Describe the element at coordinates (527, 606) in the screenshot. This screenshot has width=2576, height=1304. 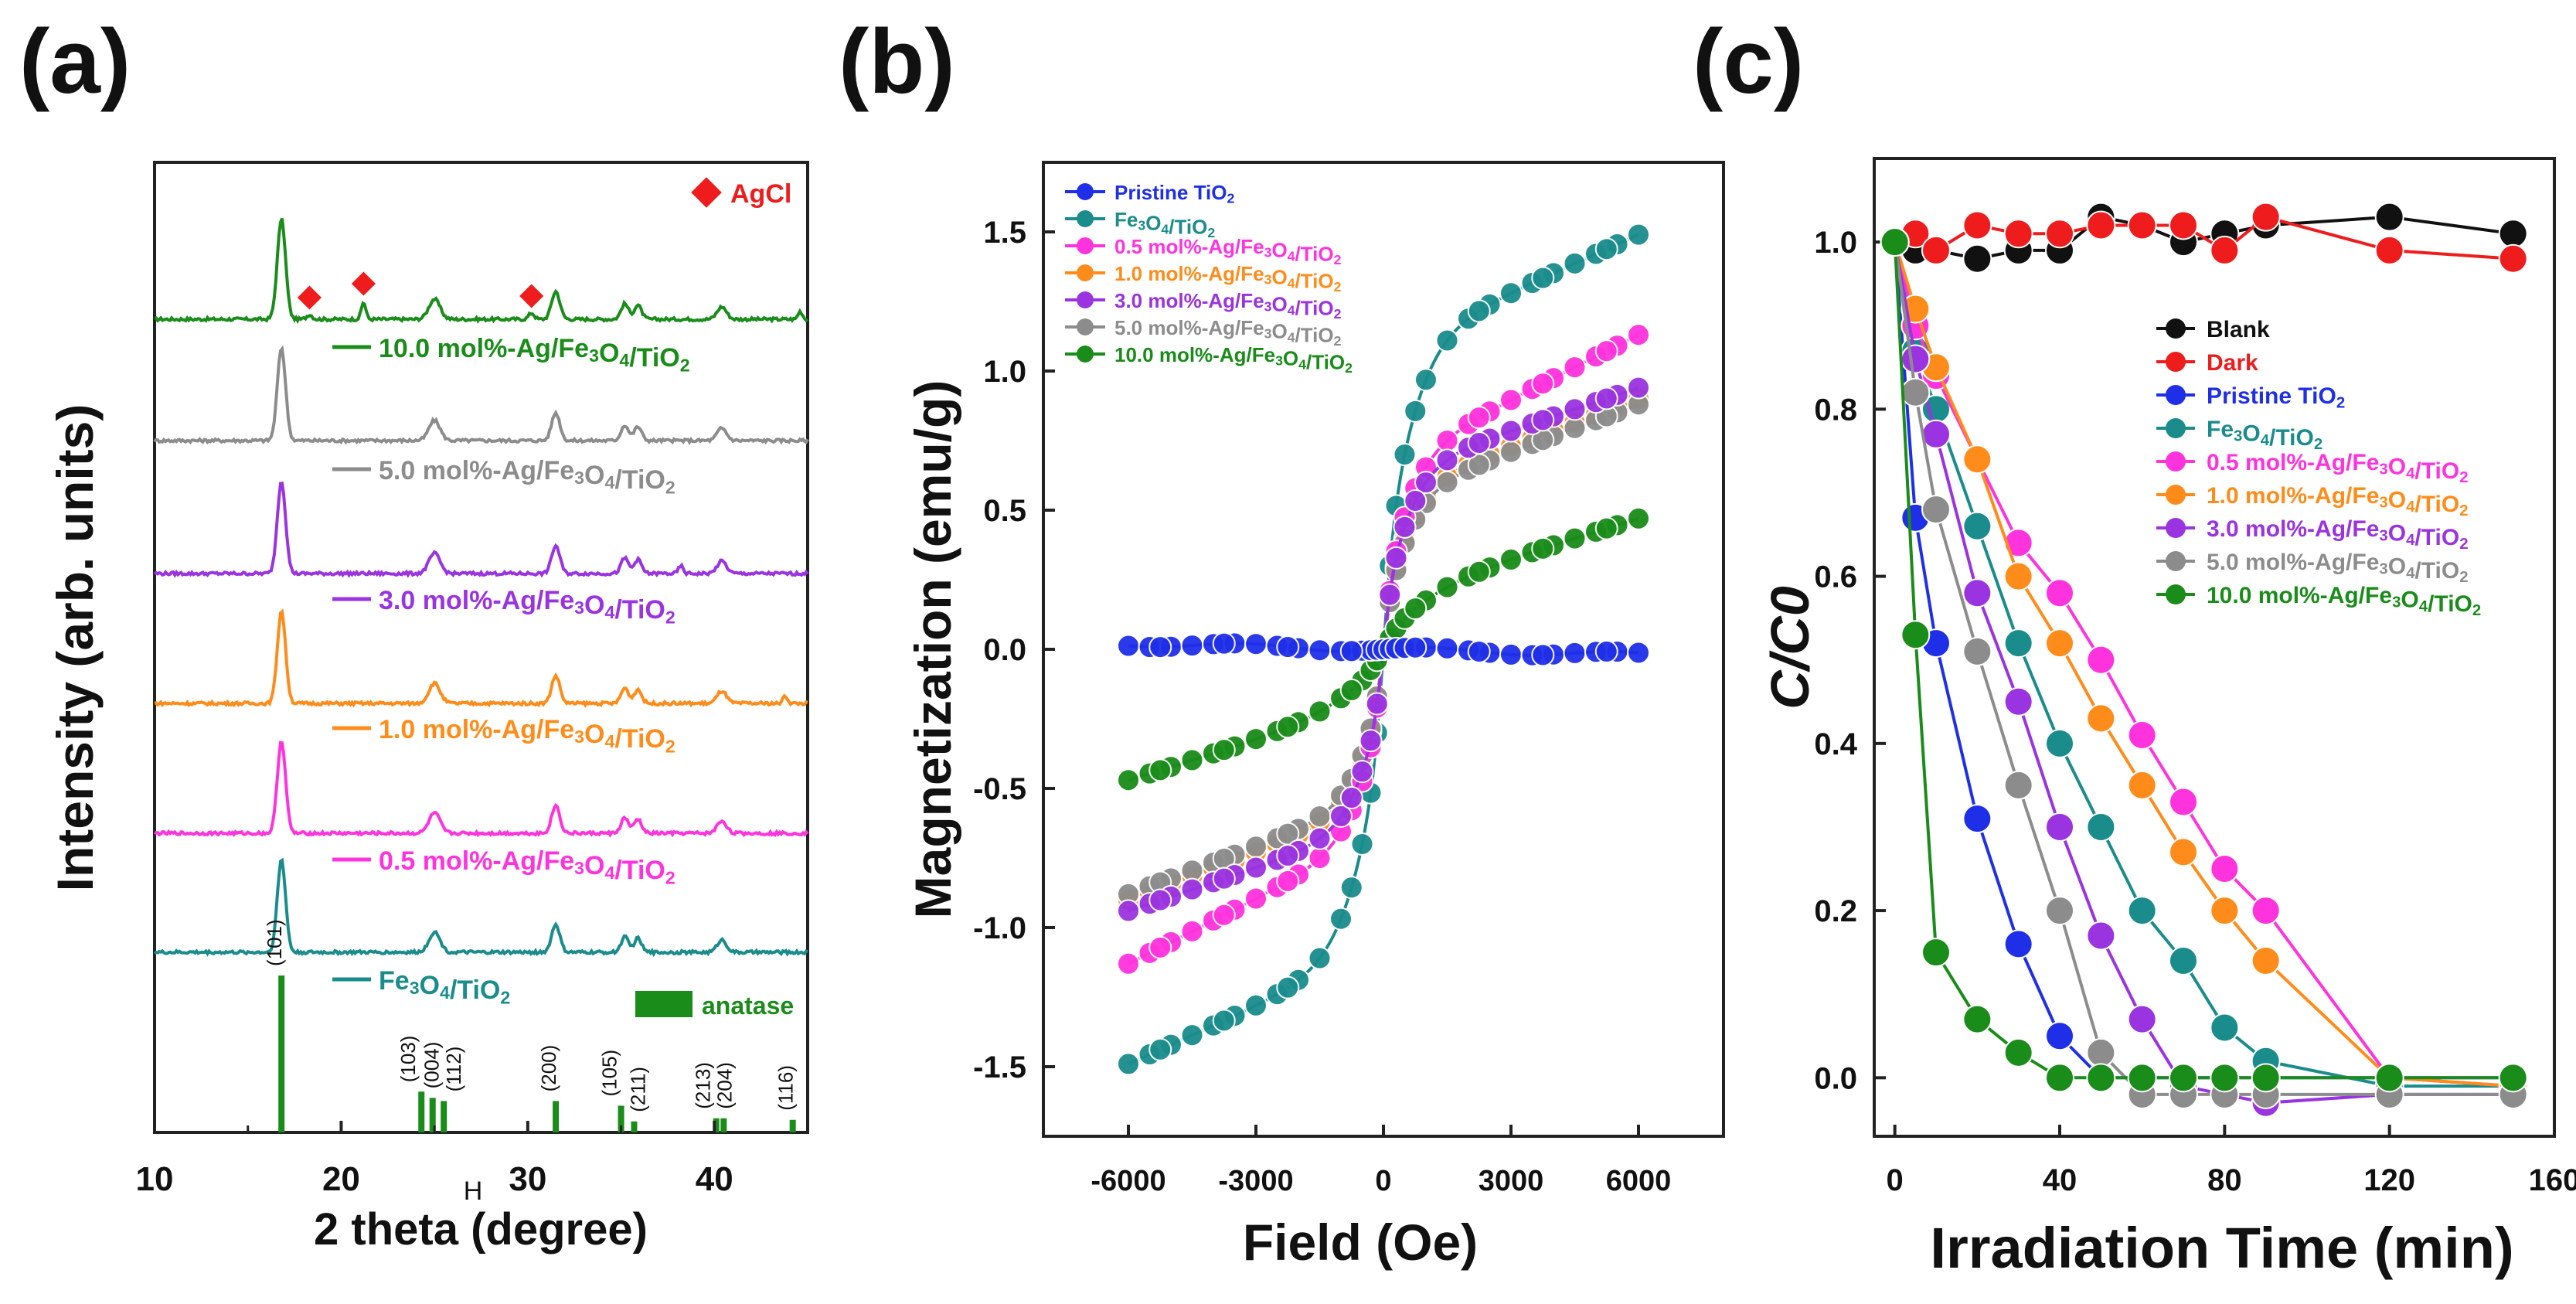
I see `xrd-trace-label: 3.0 mol%-Ag/Fe3O4/TiO2` at that location.